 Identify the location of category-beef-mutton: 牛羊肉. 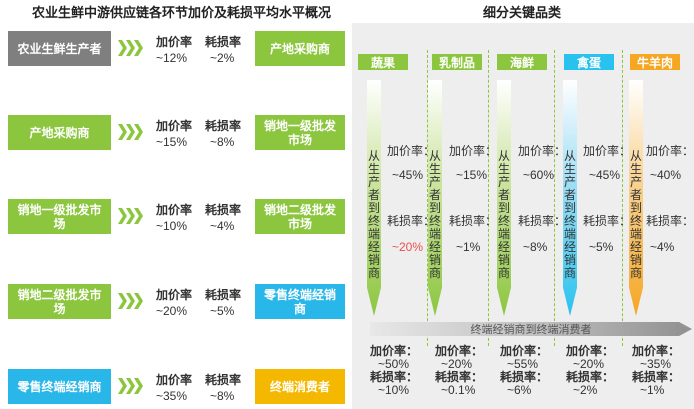
(655, 62).